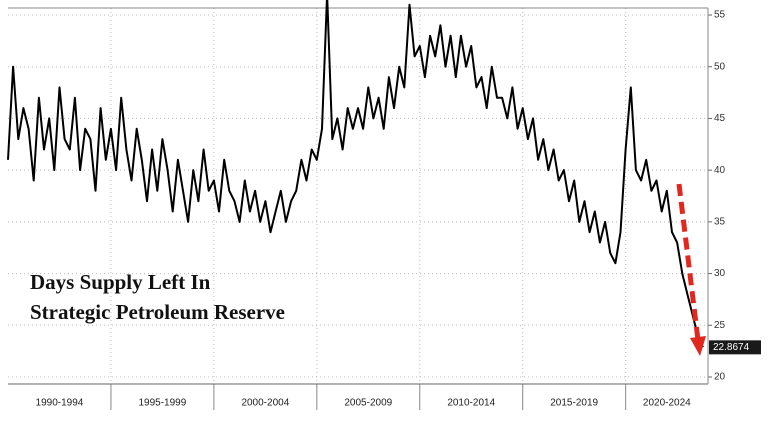 Image resolution: width=771 pixels, height=428 pixels. Describe the element at coordinates (120, 282) in the screenshot. I see `chart-title-line: Days Supply Left In` at that location.